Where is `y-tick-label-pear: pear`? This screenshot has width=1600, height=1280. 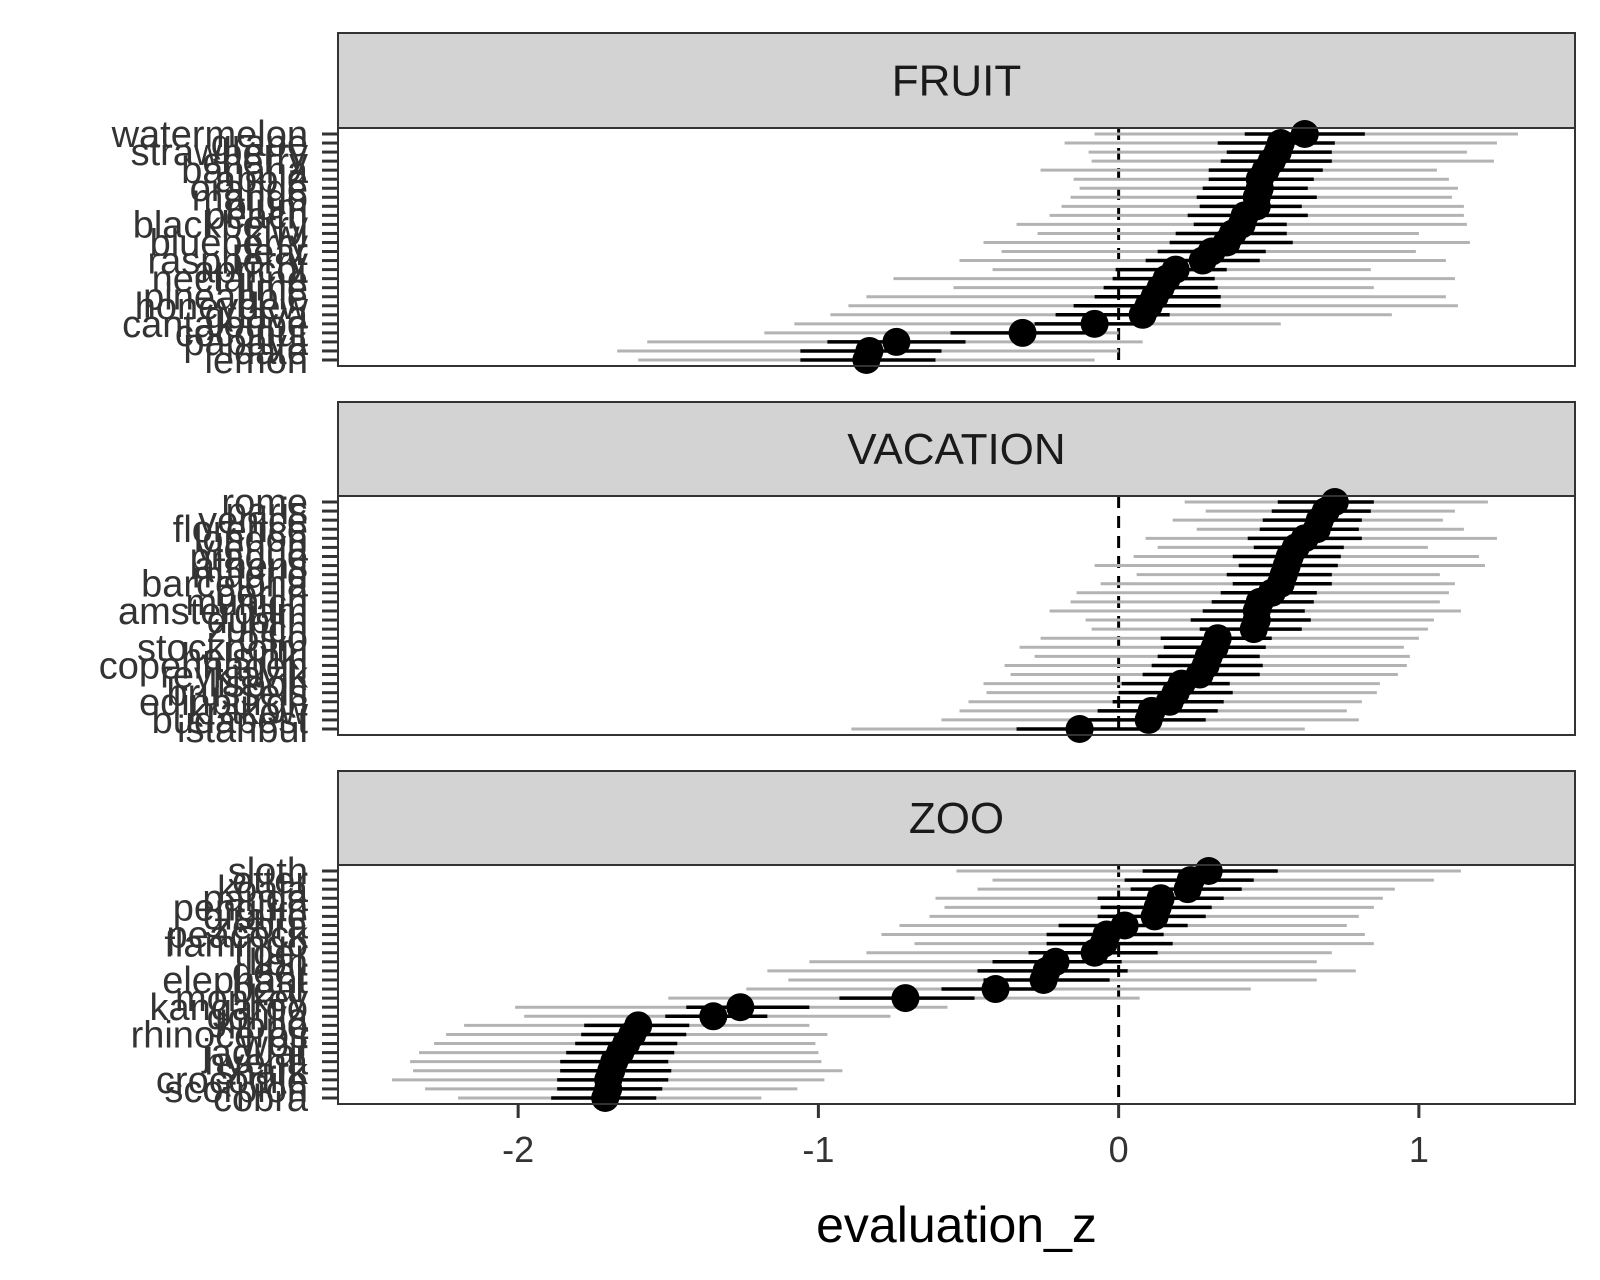 y-tick-label-pear: pear is located at coordinates (270, 253).